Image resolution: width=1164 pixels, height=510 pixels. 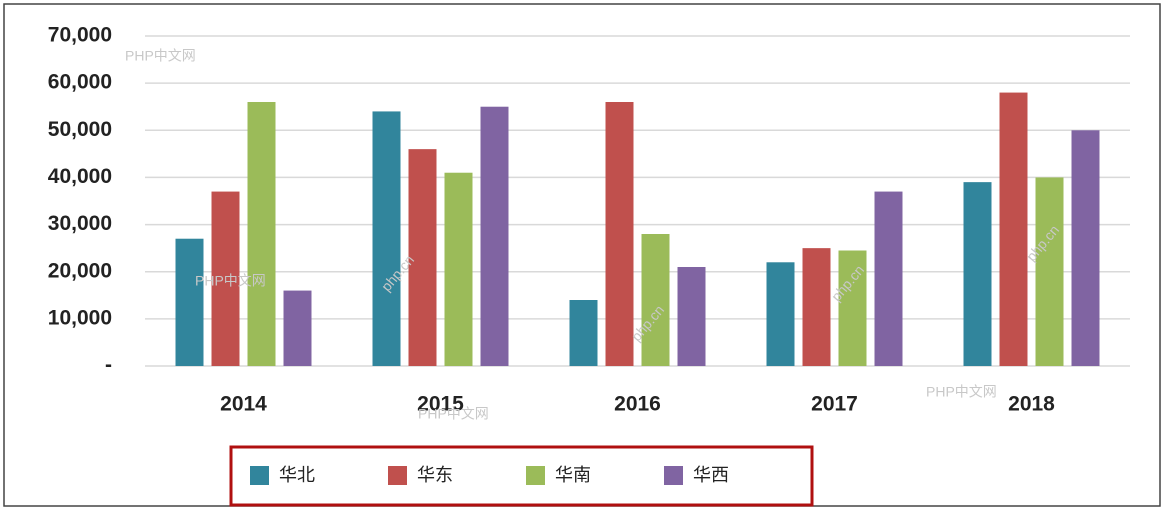 What do you see at coordinates (573, 475) in the screenshot?
I see `legend-label: 华南` at bounding box center [573, 475].